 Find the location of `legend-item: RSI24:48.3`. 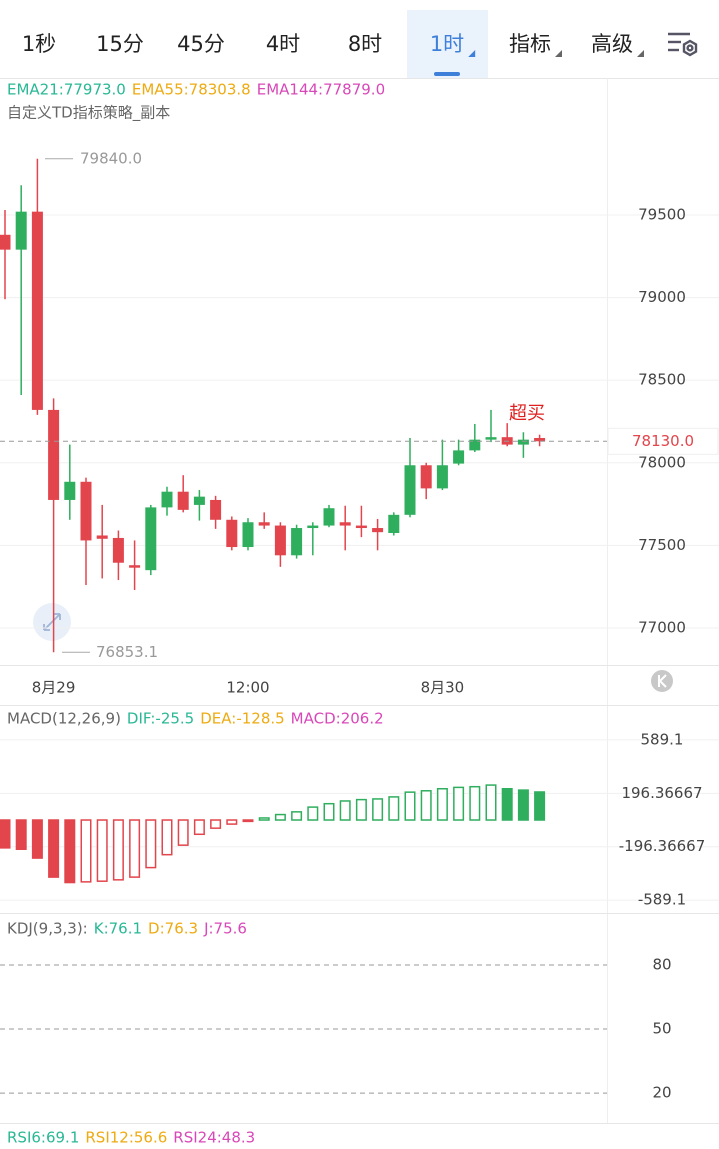

legend-item: RSI24:48.3 is located at coordinates (214, 1138).